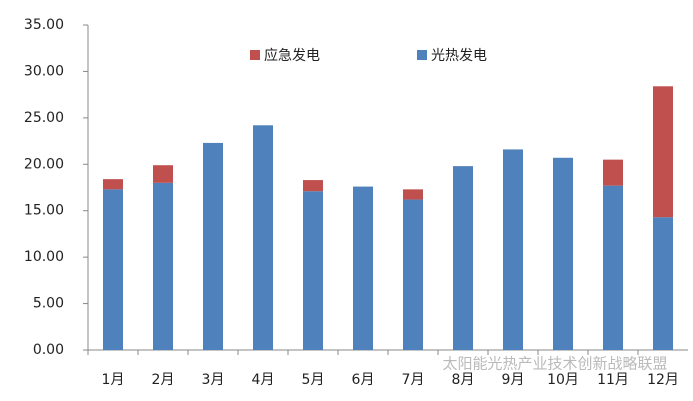 The height and width of the screenshot is (401, 693). I want to click on y-tick-label: 0.00, so click(48, 350).